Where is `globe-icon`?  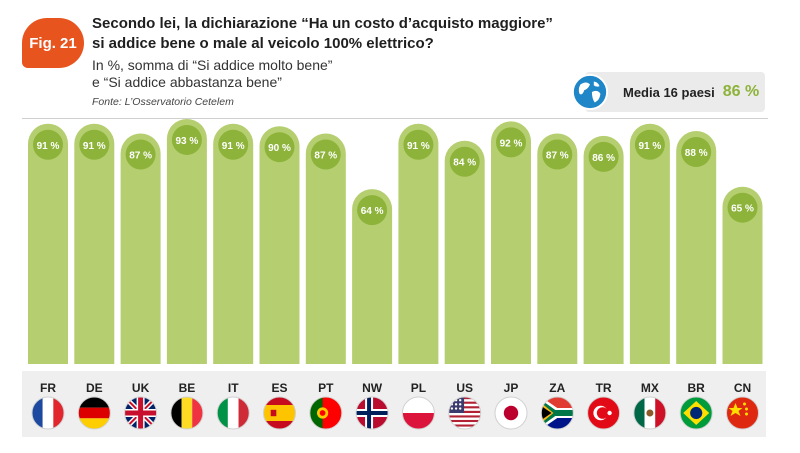 globe-icon is located at coordinates (590, 92).